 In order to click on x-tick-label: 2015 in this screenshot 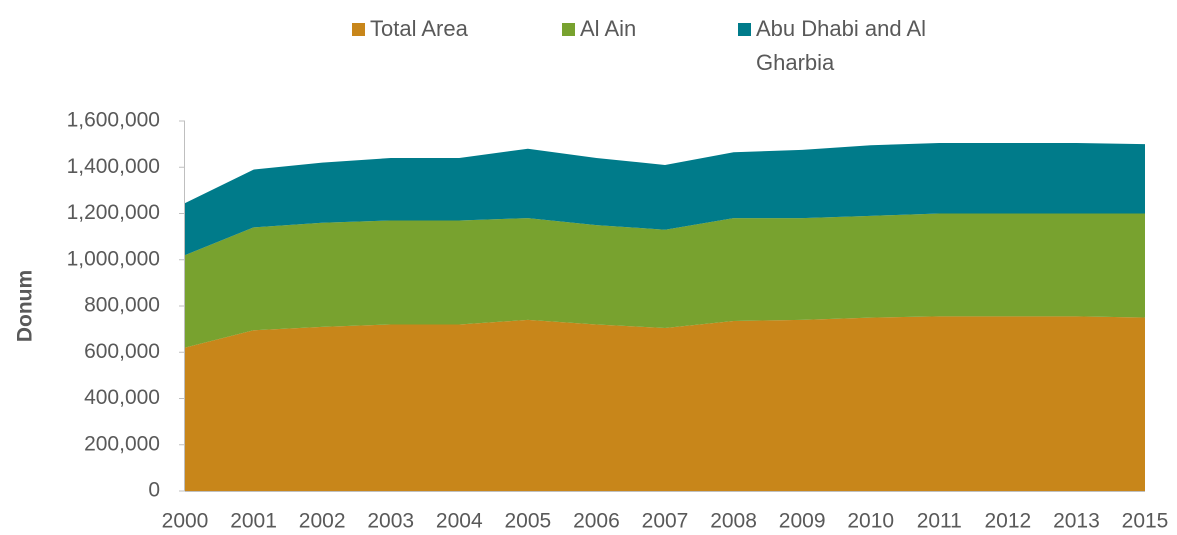, I will do `click(1145, 521)`.